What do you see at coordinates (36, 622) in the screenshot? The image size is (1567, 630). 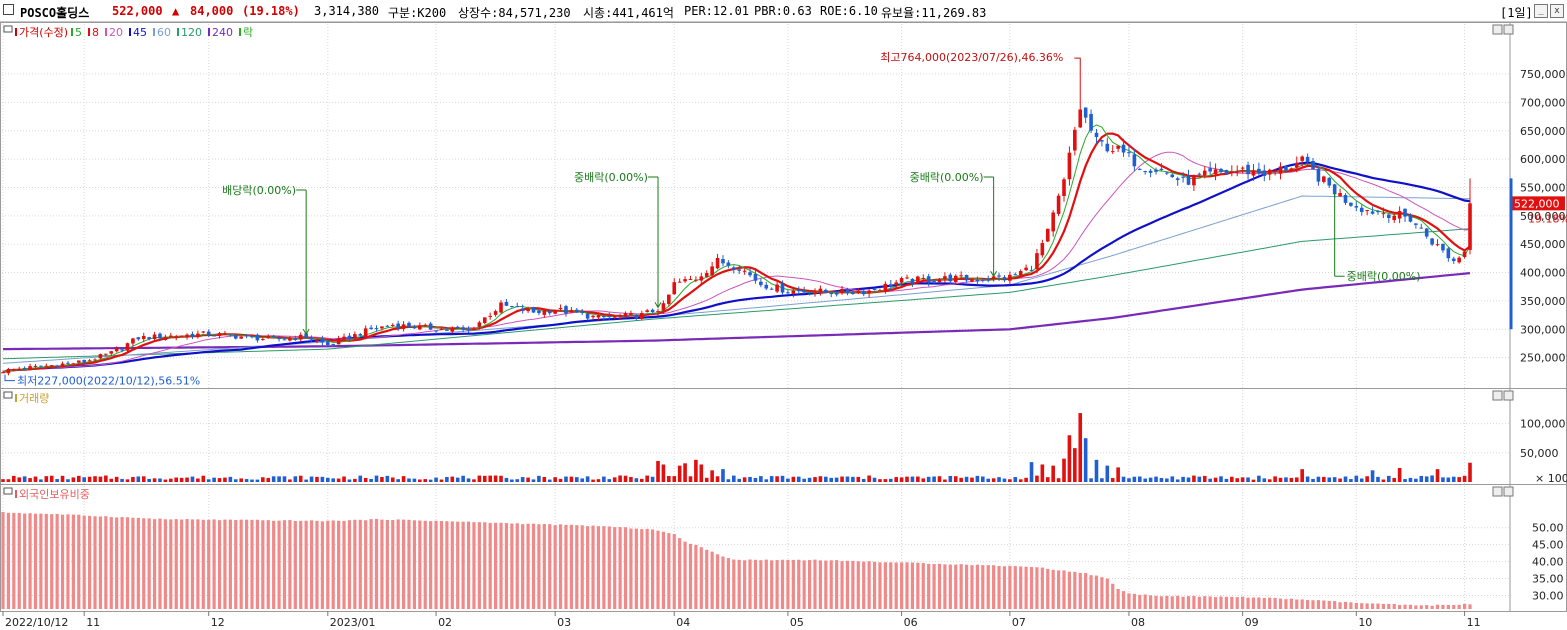 I see `x-tick-label: 2022/10/12` at bounding box center [36, 622].